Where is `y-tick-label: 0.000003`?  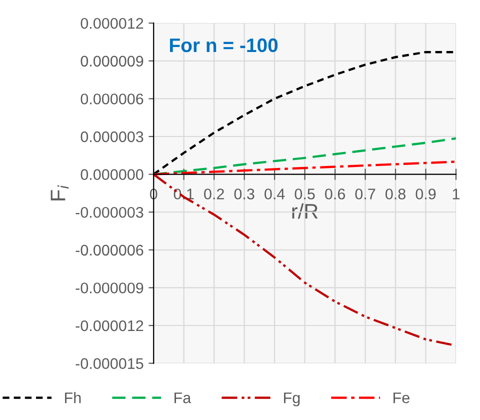 y-tick-label: 0.000003 is located at coordinates (112, 136).